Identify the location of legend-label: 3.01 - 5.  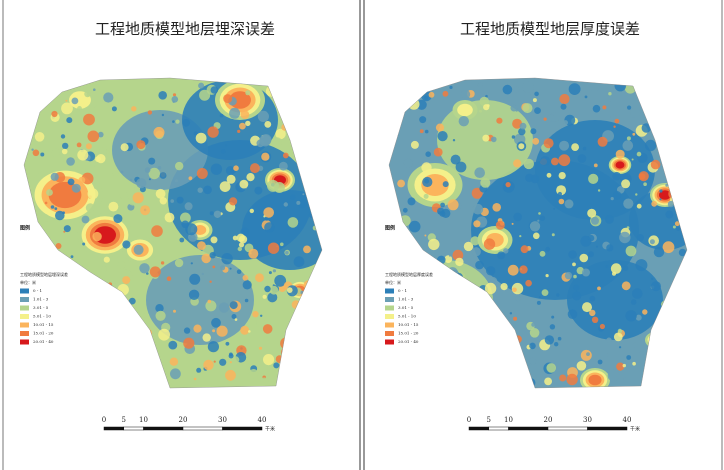
(41, 307).